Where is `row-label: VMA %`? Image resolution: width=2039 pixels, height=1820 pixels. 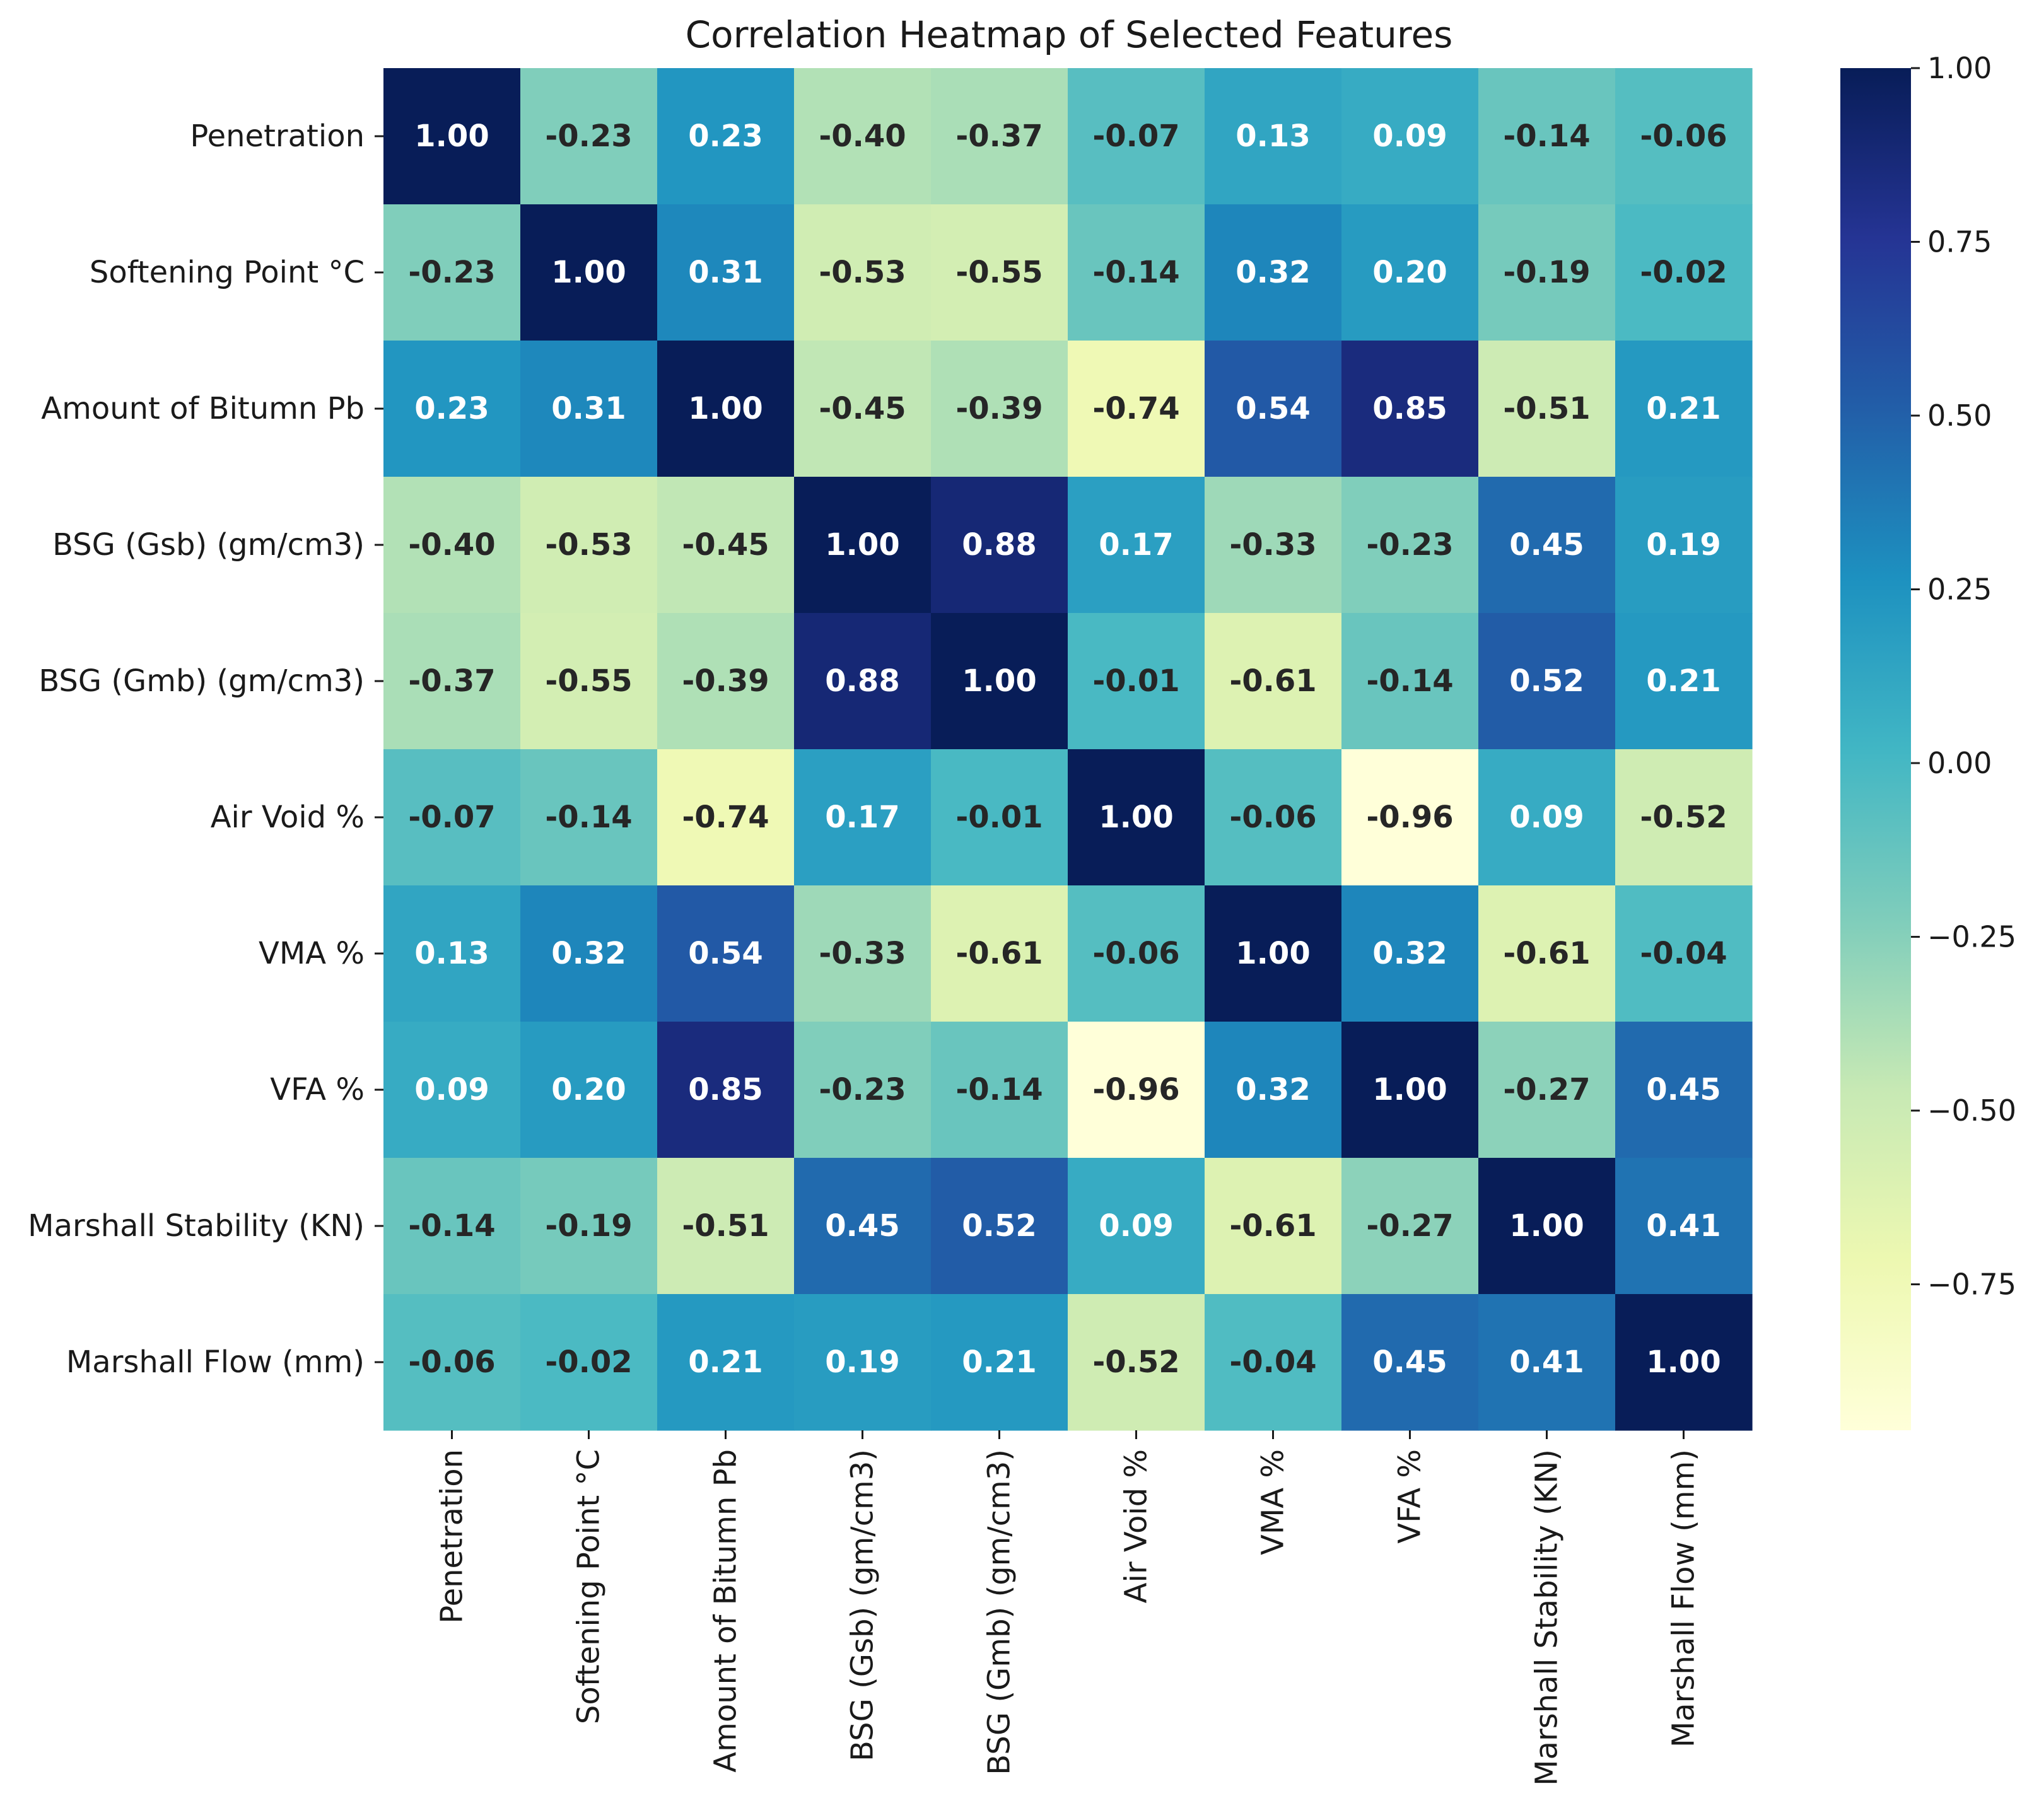
row-label: VMA % is located at coordinates (312, 953).